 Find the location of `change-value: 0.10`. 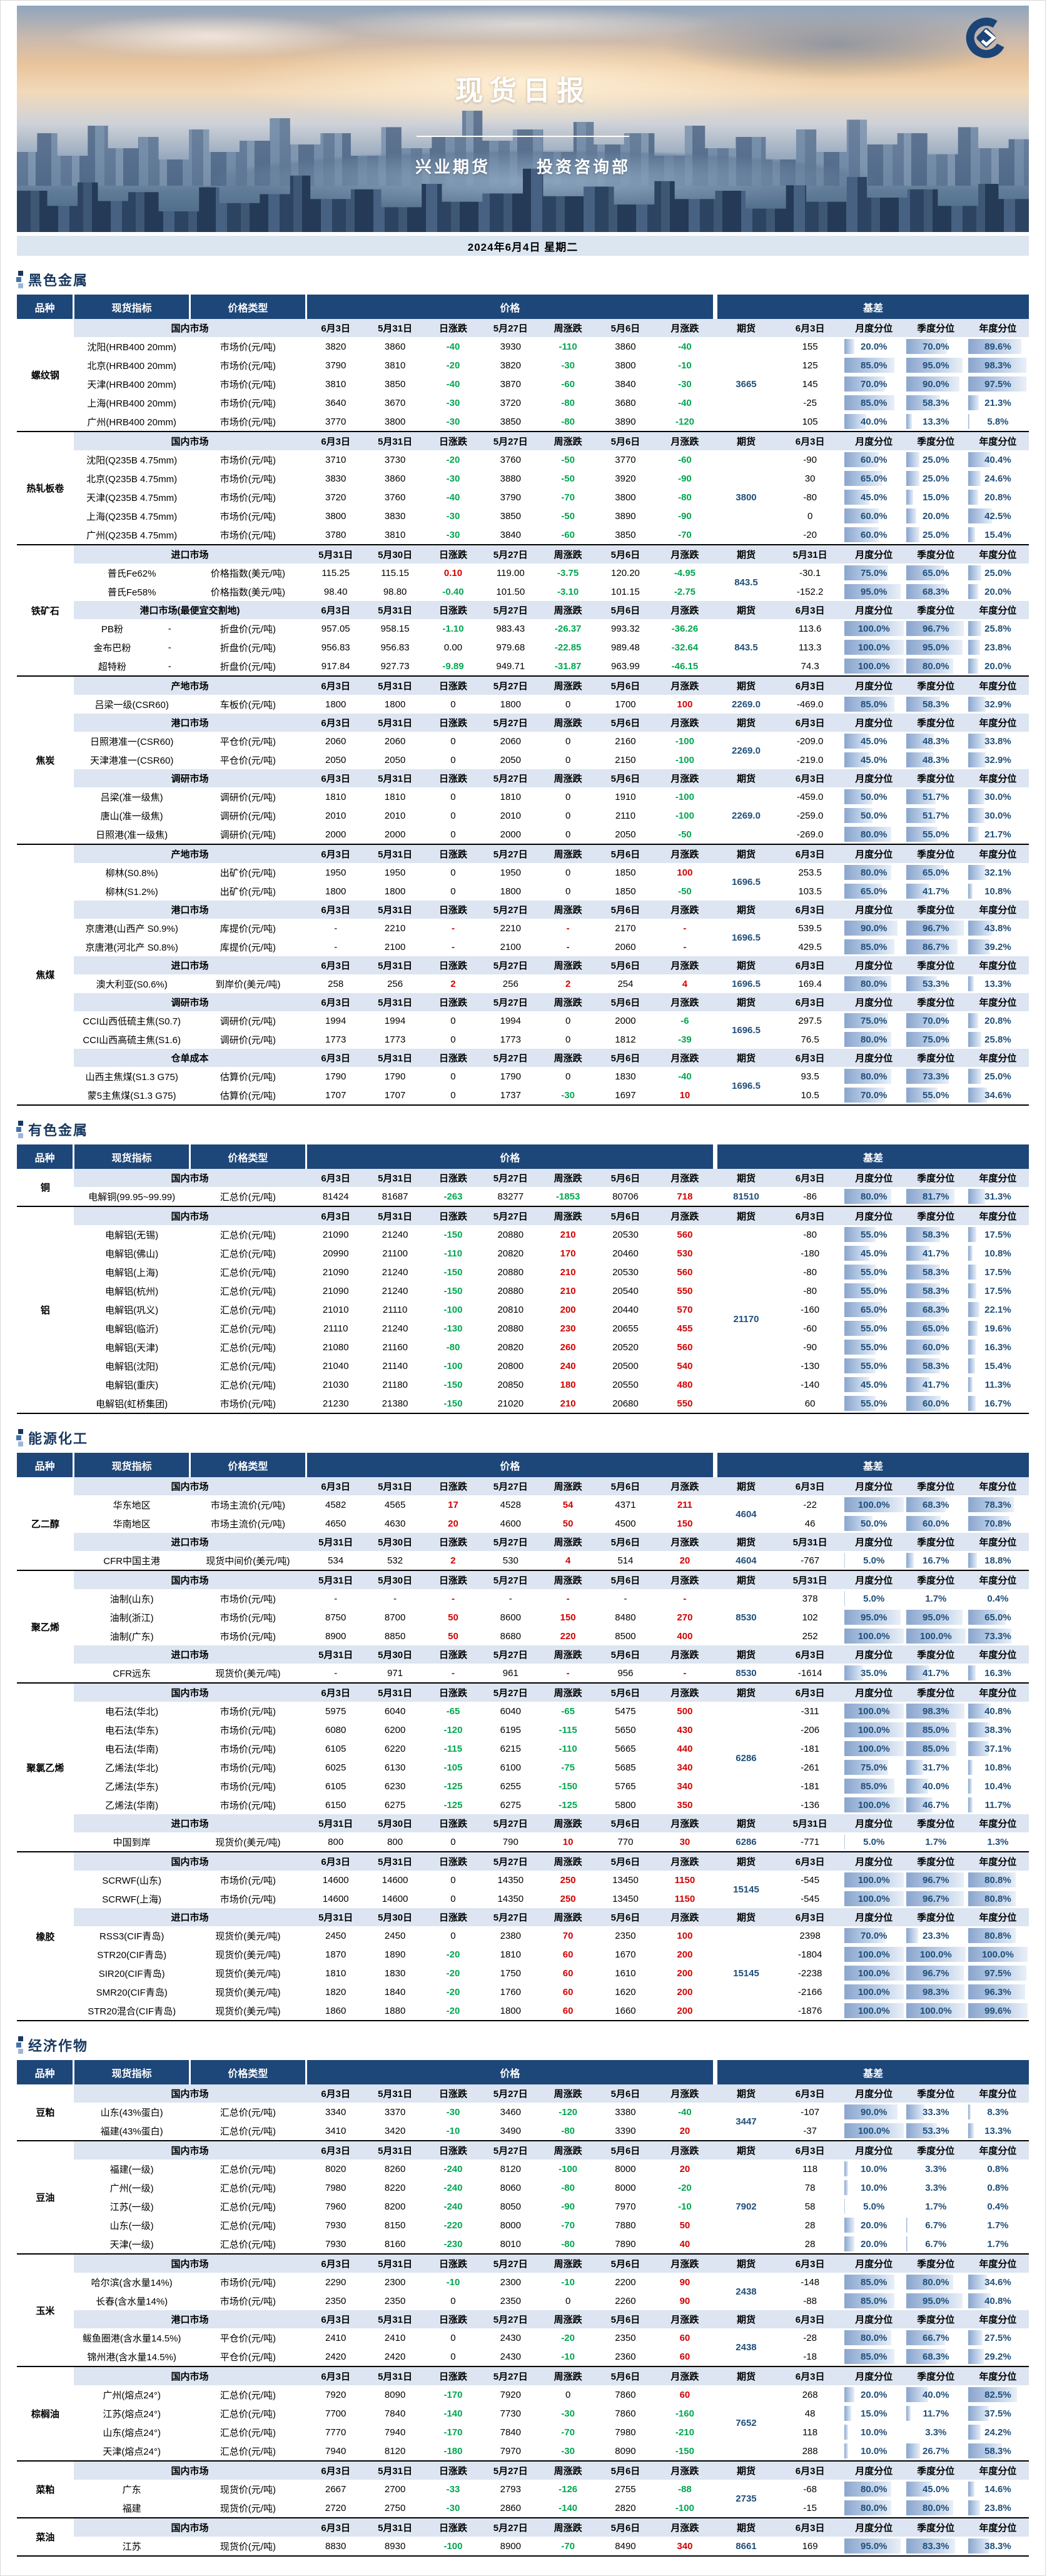

change-value: 0.10 is located at coordinates (453, 573).